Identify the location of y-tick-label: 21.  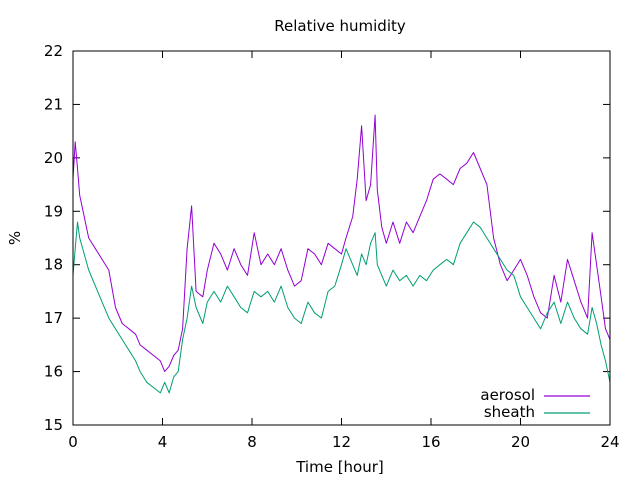
(53, 104).